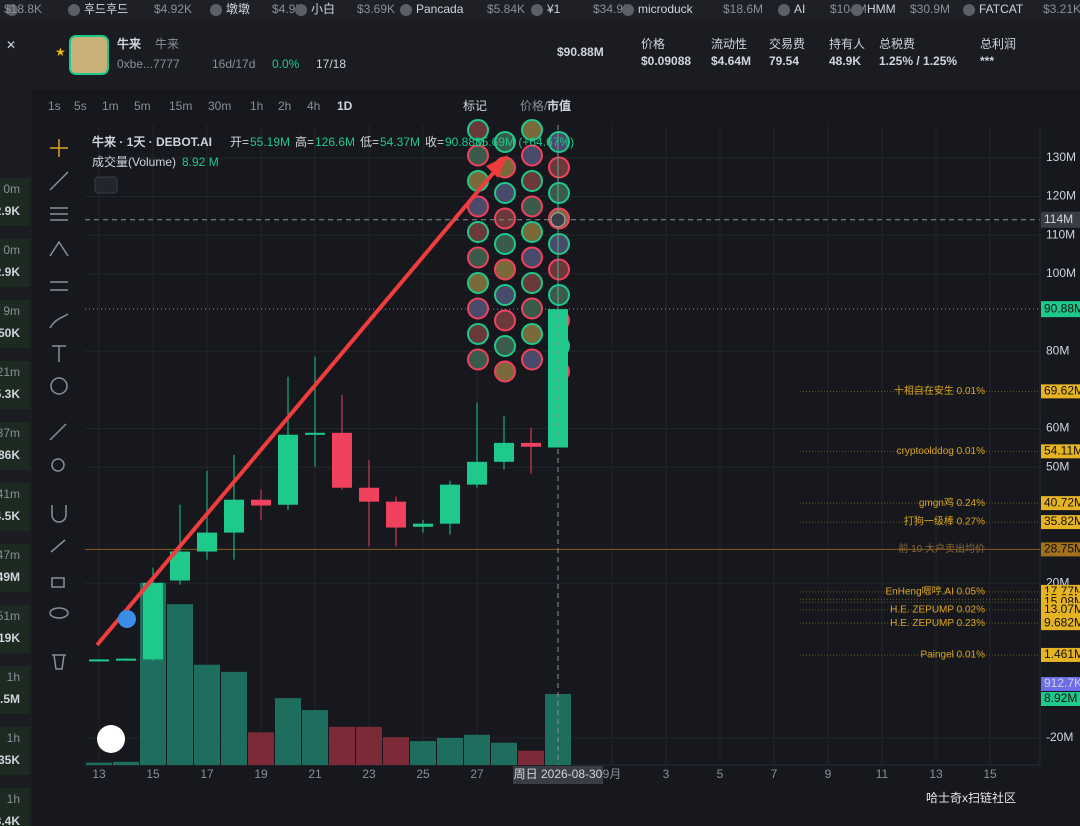 This screenshot has width=1080, height=826. What do you see at coordinates (142, 106) in the screenshot?
I see `interval-button: 5m` at bounding box center [142, 106].